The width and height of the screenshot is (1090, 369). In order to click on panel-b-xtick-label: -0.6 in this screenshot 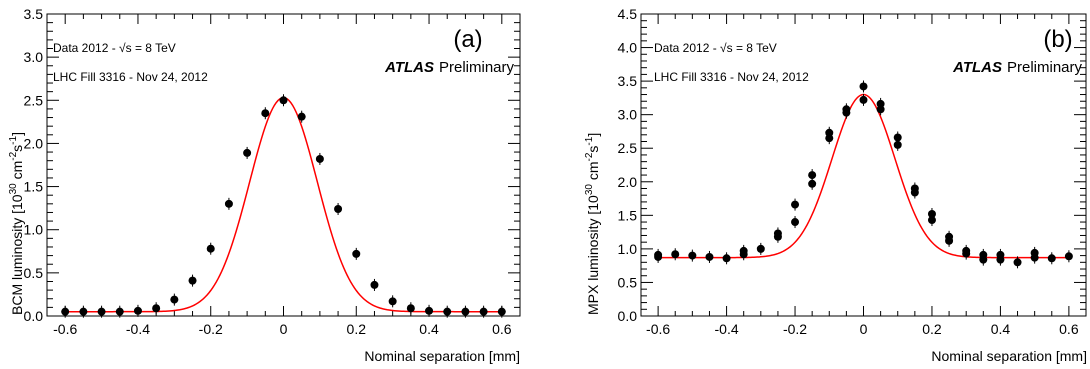, I will do `click(658, 329)`.